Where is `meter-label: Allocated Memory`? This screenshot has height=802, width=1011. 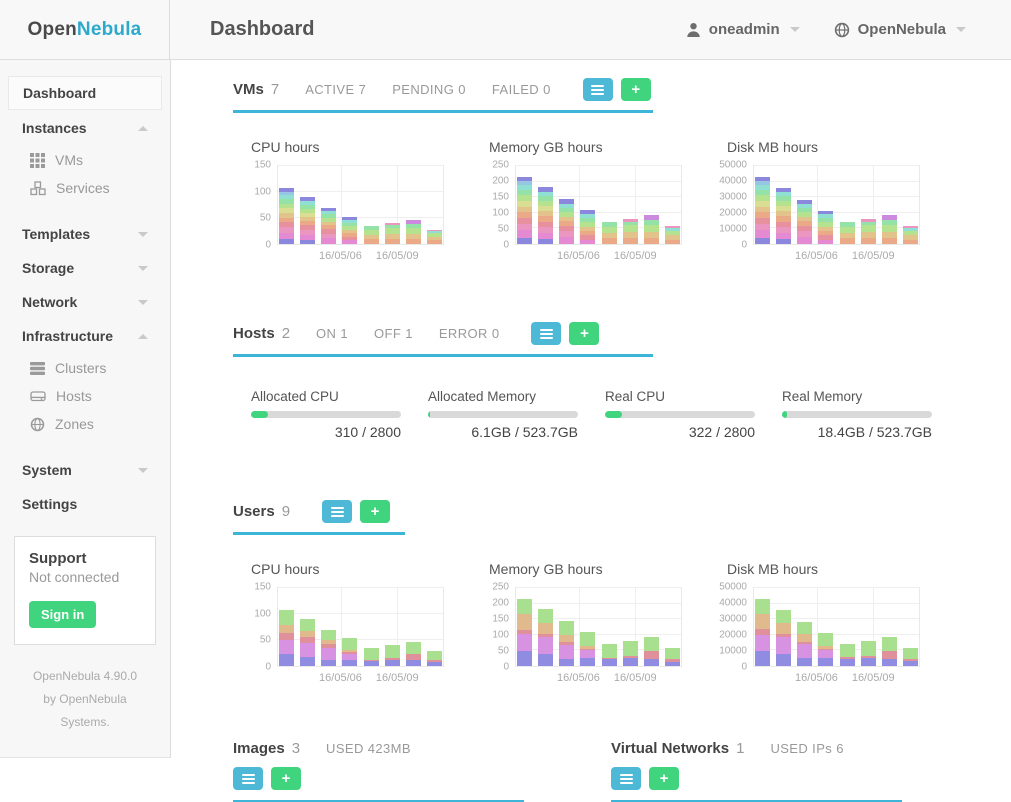 meter-label: Allocated Memory is located at coordinates (482, 396).